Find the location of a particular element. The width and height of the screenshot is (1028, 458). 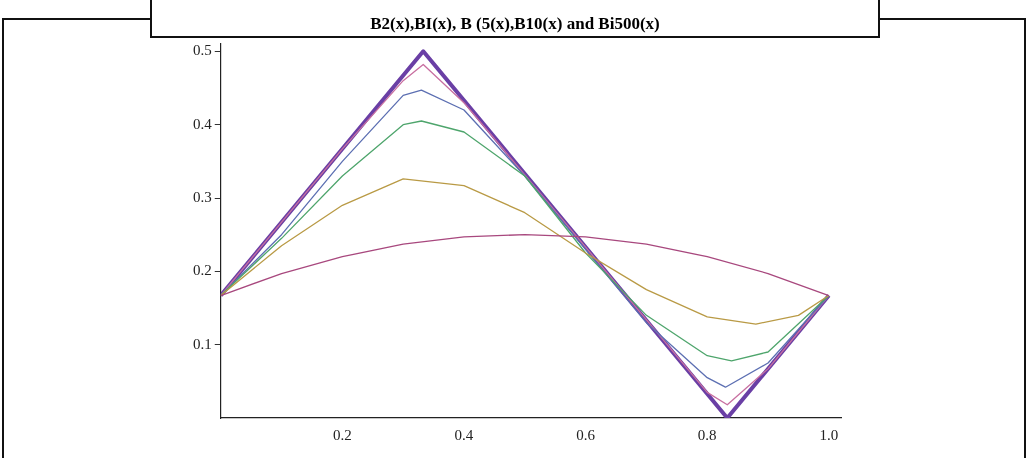

x-tick-label: 0.2 is located at coordinates (342, 434).